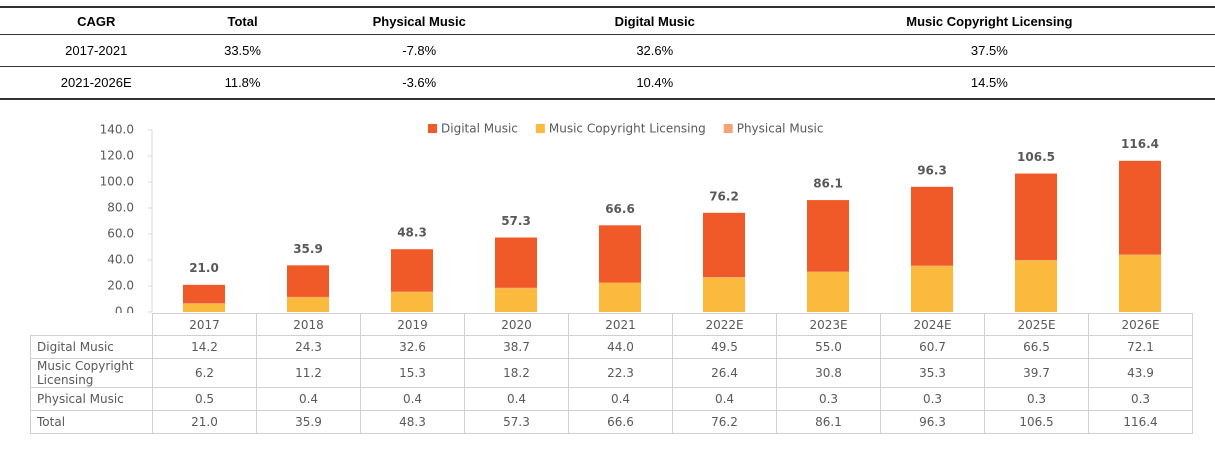 This screenshot has width=1215, height=458. I want to click on x-tick-label: 2021, so click(620, 324).